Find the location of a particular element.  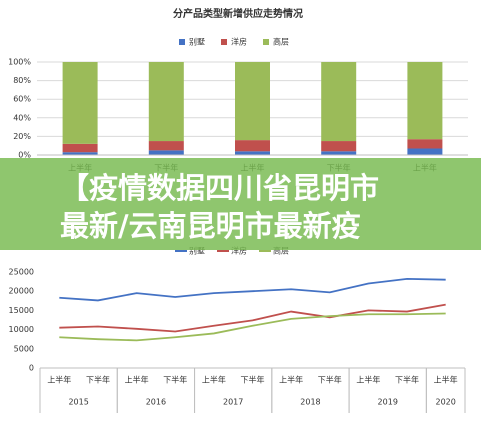

y-tick-label: 0 is located at coordinates (31, 368).